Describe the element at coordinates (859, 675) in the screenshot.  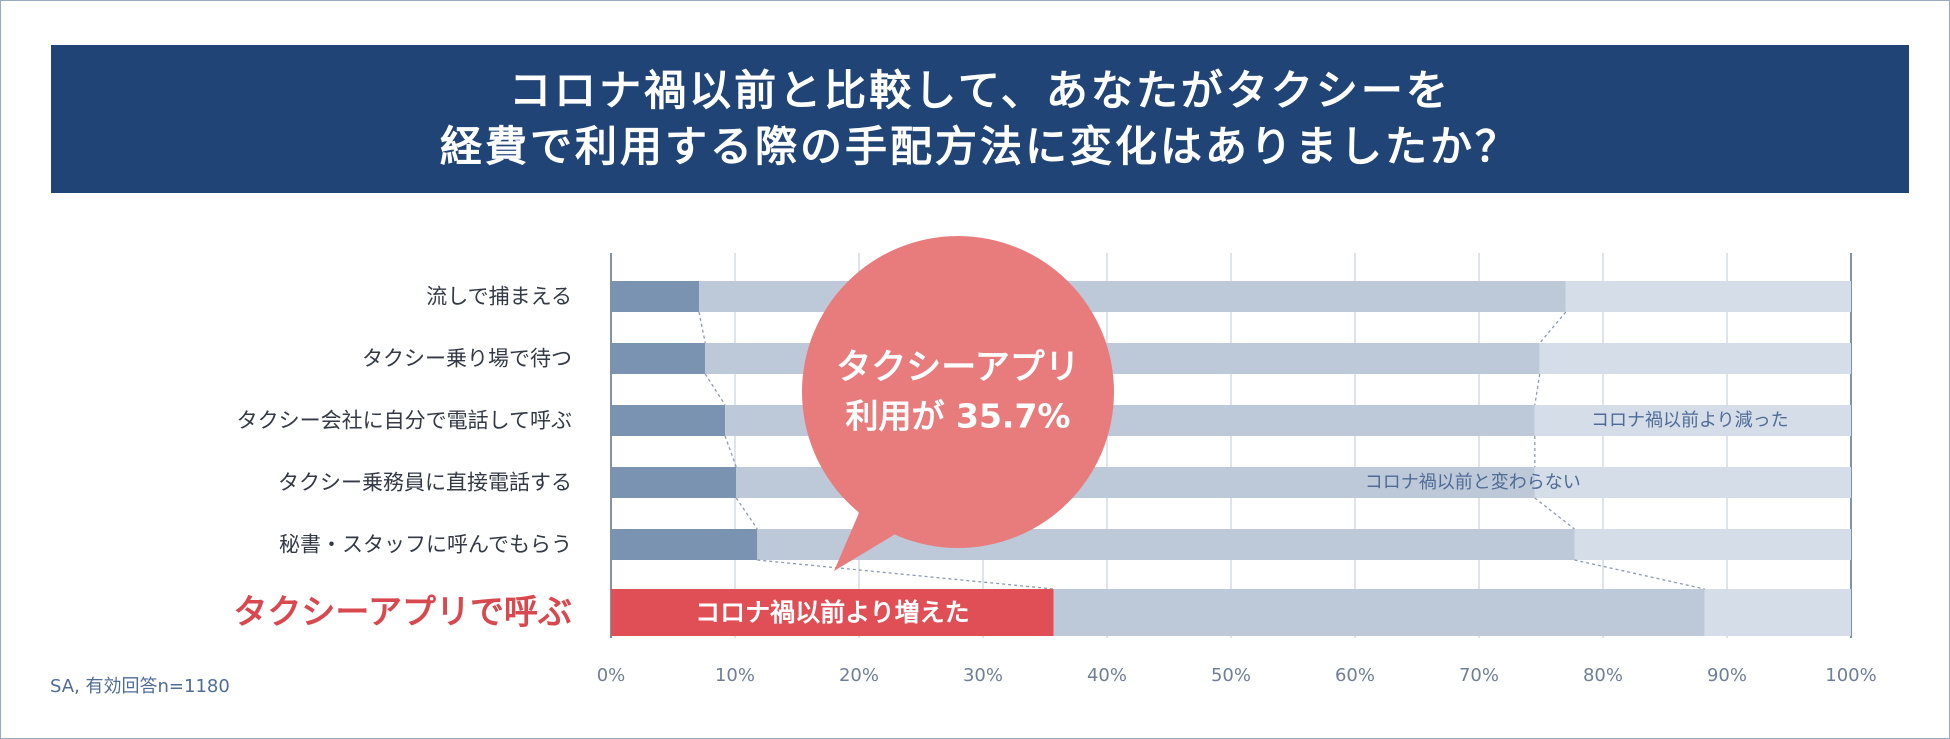
I see `x-tick-label: 20%` at that location.